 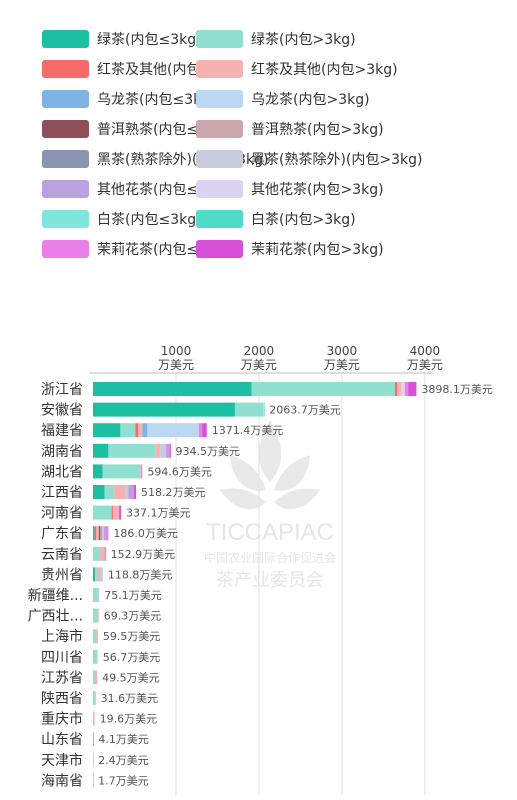 I want to click on legend-item: 其他花茶(内包>3kg), so click(x=290, y=189).